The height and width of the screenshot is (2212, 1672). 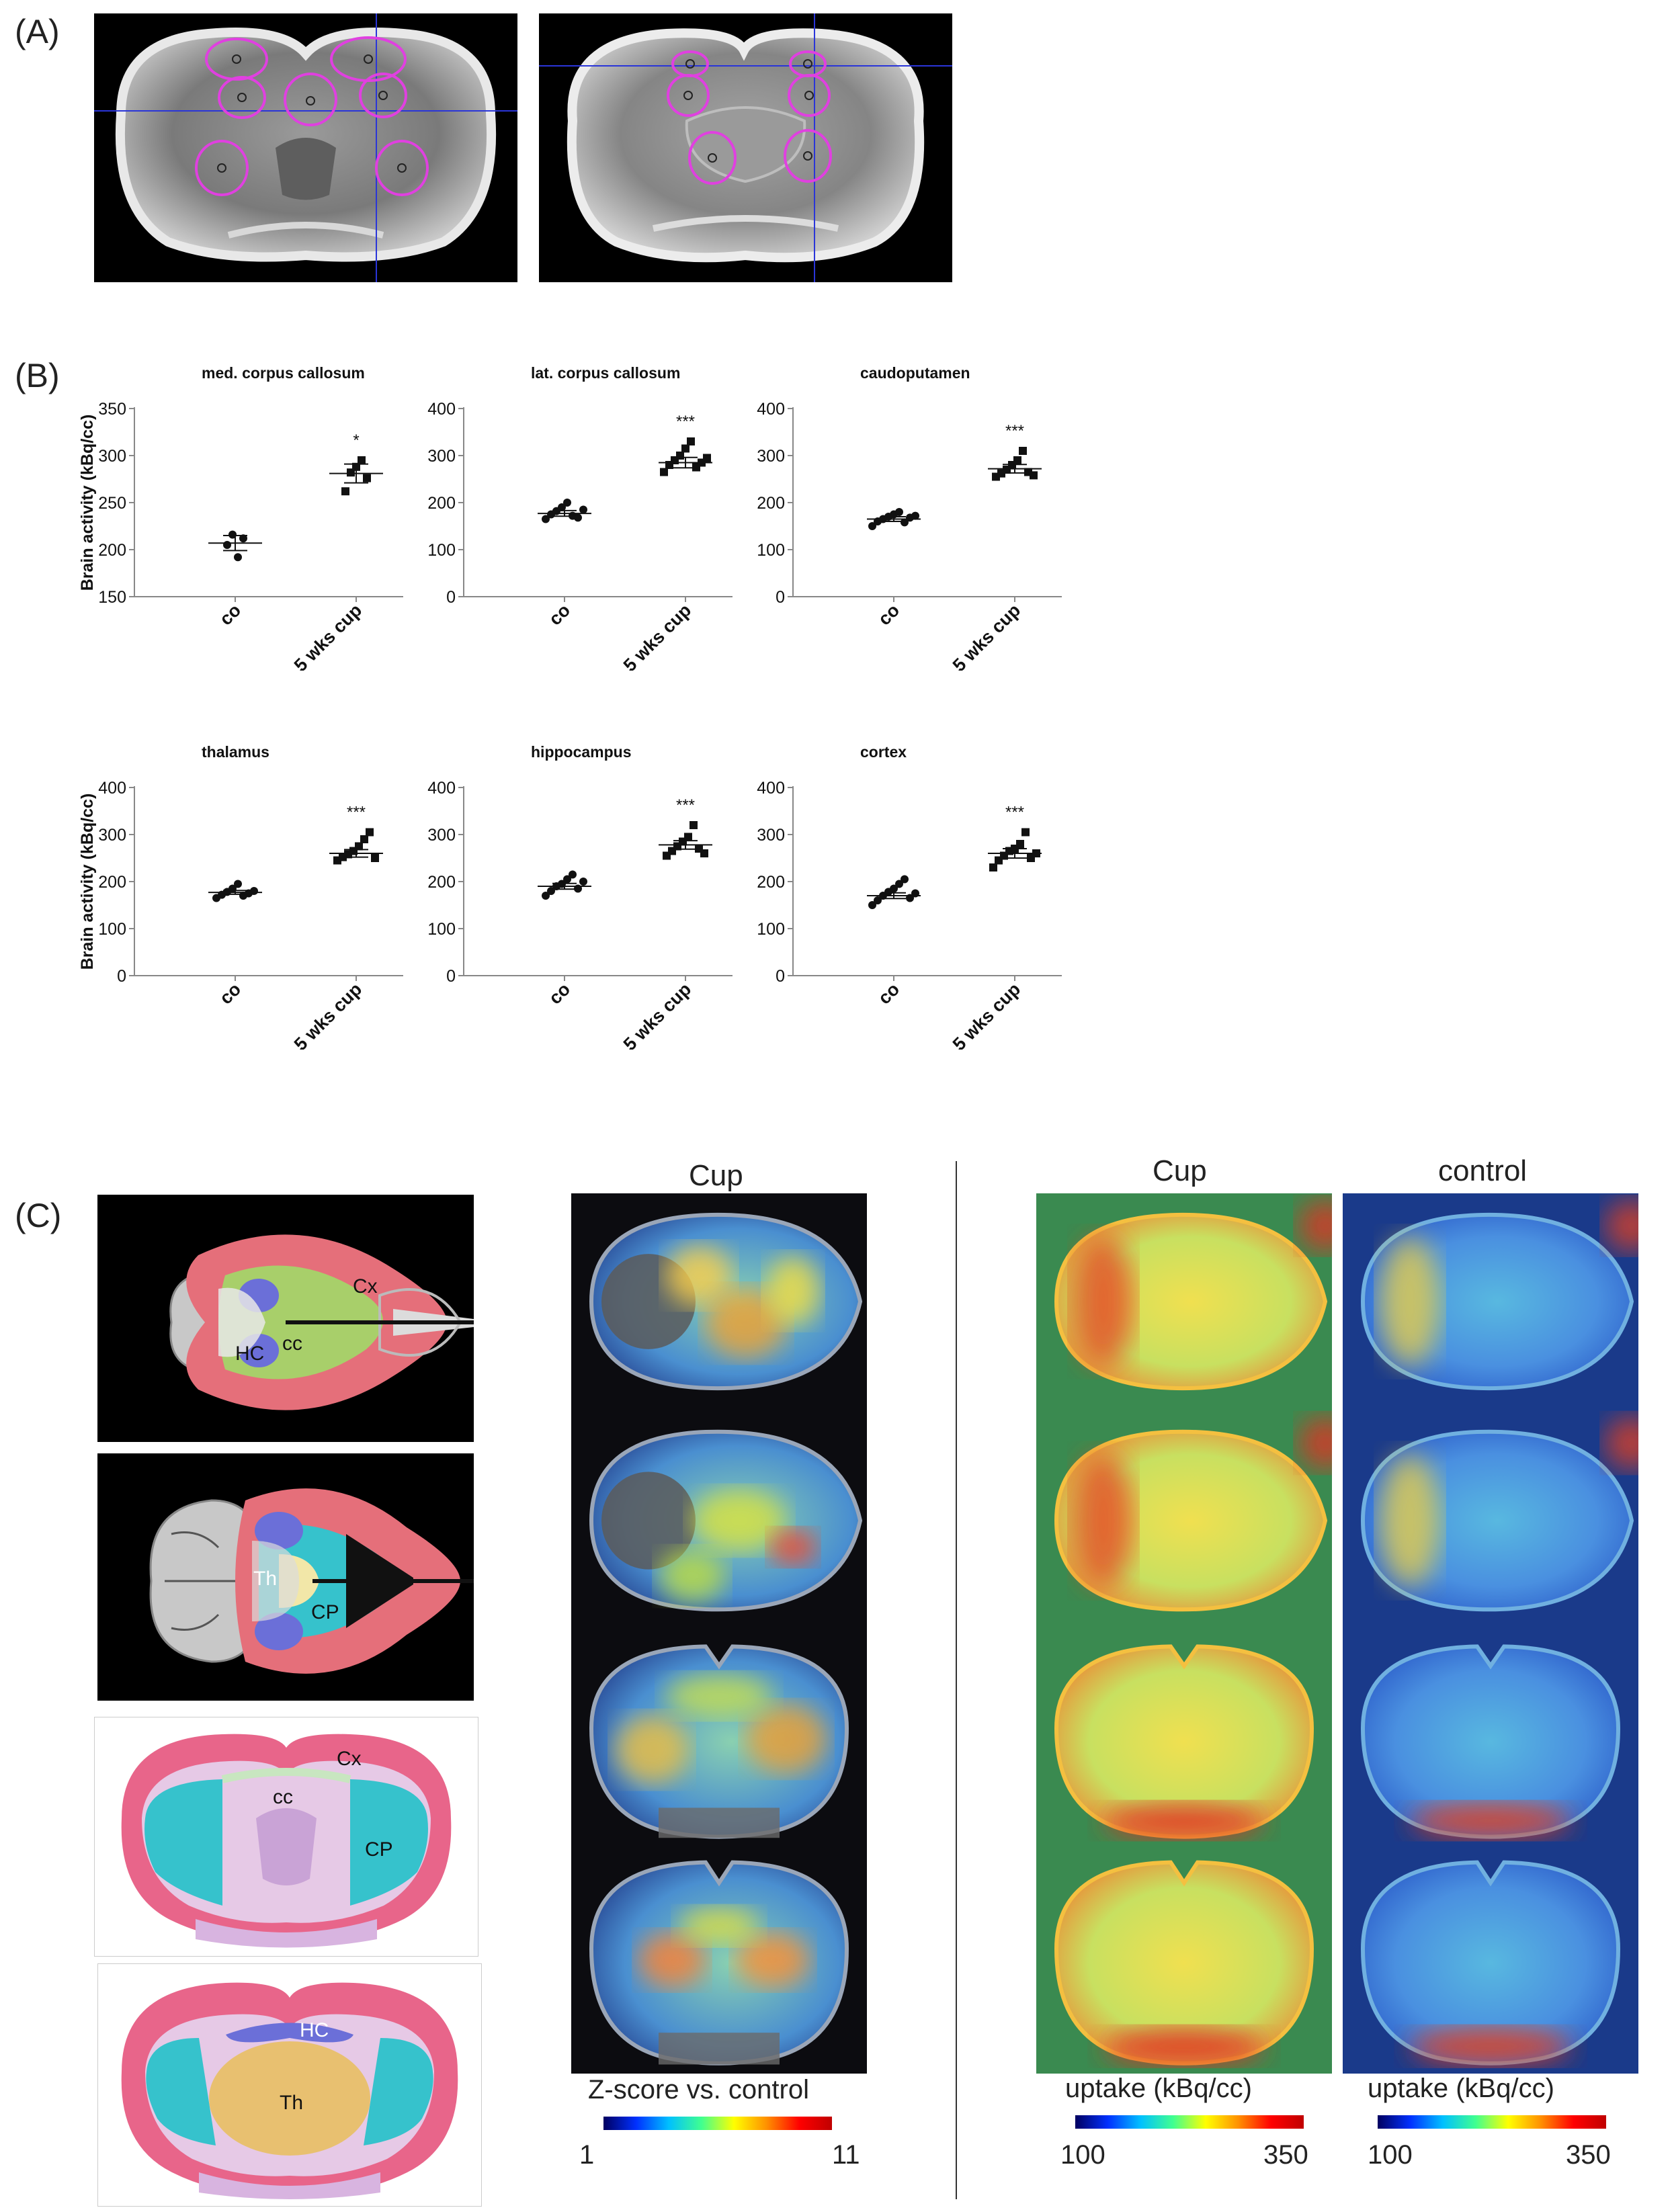 What do you see at coordinates (38, 1215) in the screenshot?
I see `panel-label-c: (C)` at bounding box center [38, 1215].